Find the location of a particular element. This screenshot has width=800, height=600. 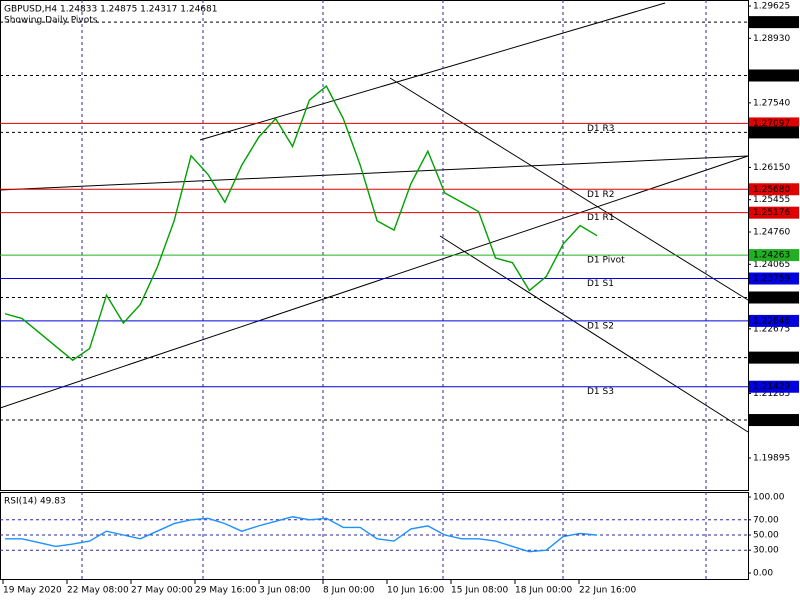

y-tick-label: 1.24760 is located at coordinates (771, 233).